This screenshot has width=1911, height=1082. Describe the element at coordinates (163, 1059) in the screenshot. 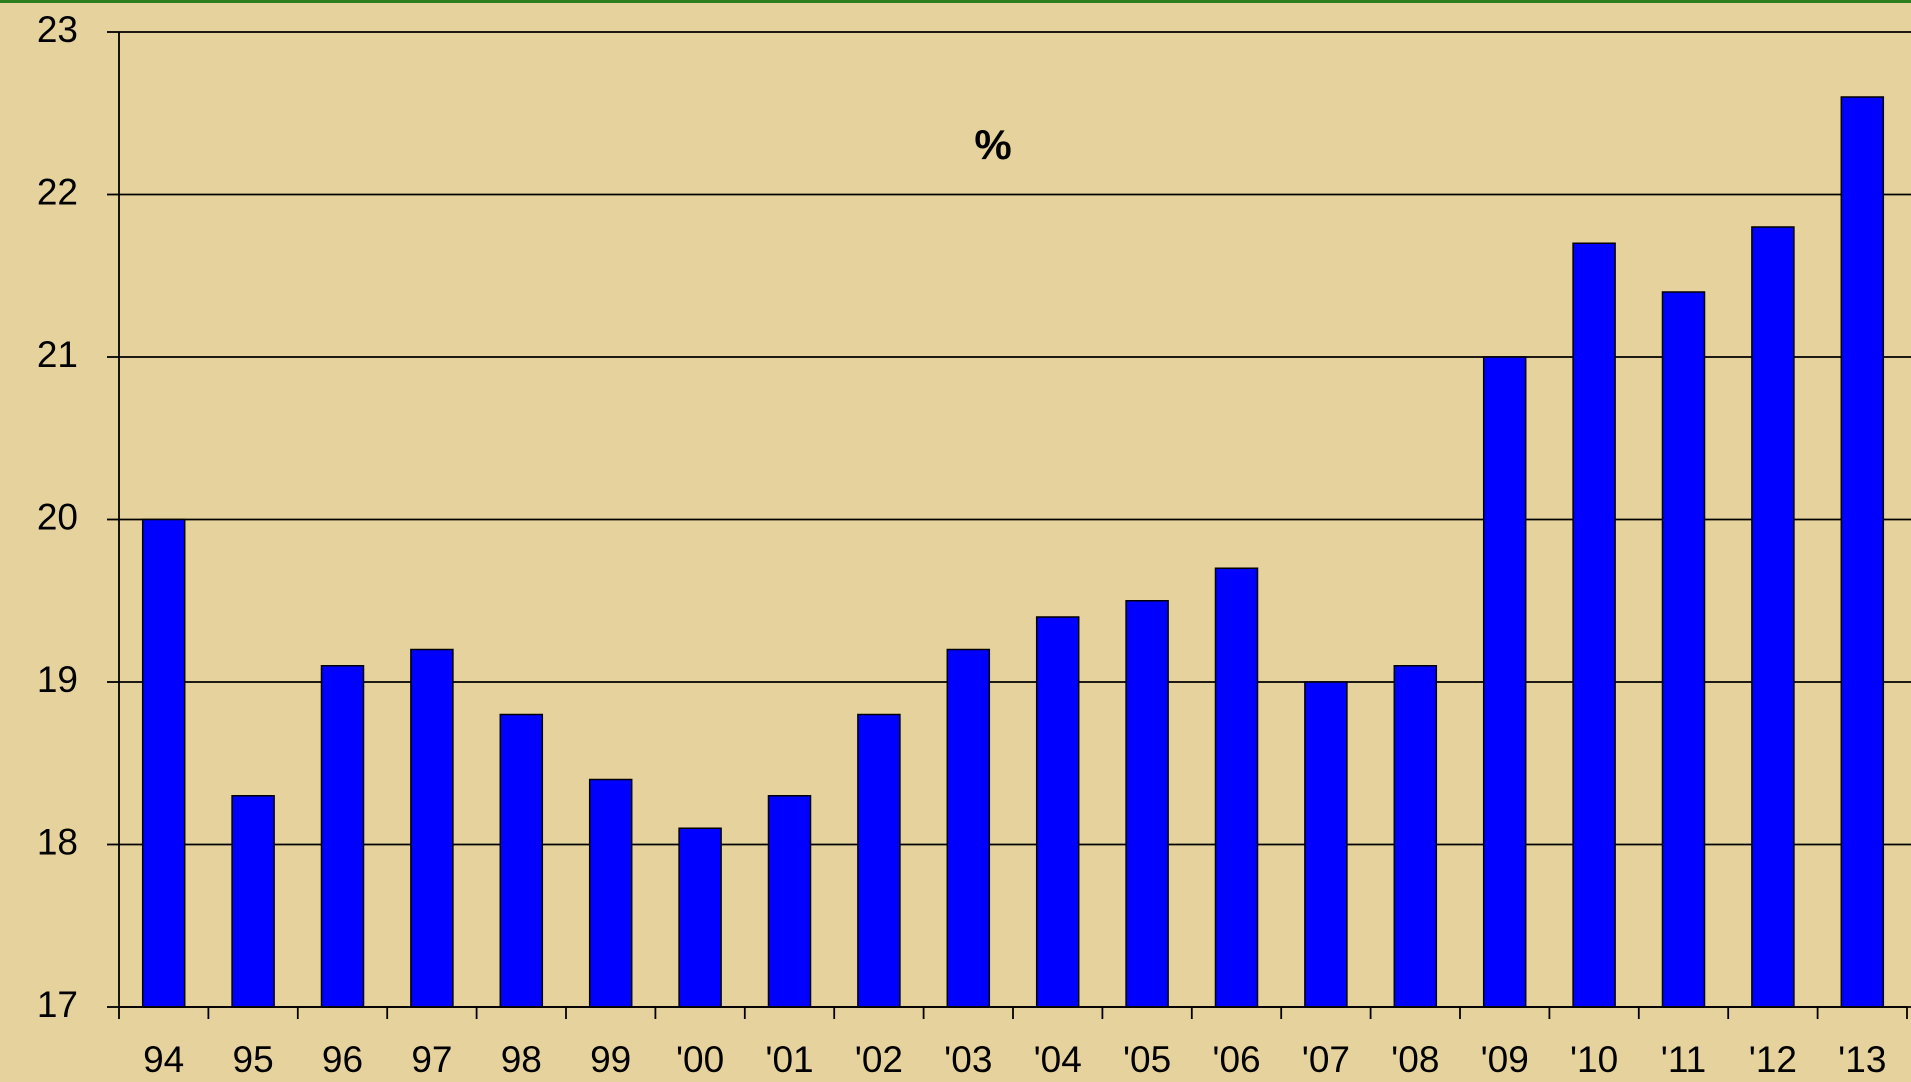

I see `x-tick-label: 94` at that location.